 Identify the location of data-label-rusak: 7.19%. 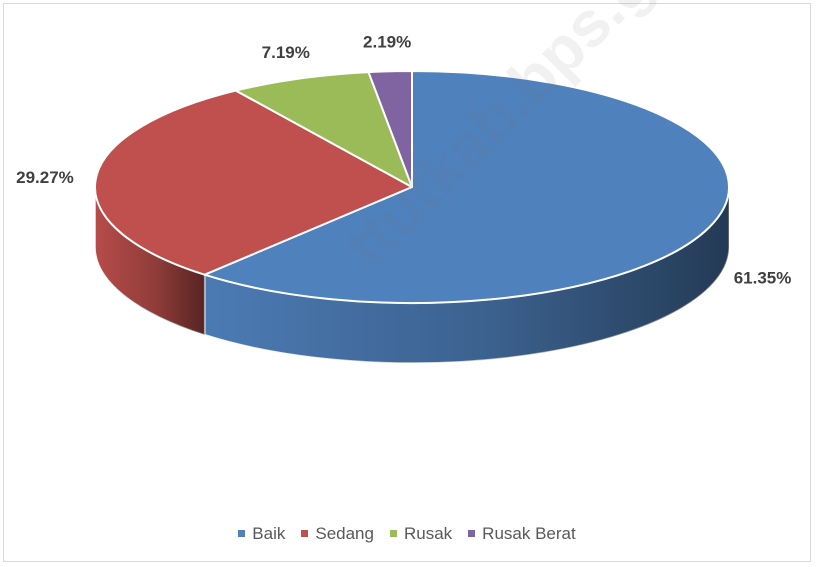
(286, 52).